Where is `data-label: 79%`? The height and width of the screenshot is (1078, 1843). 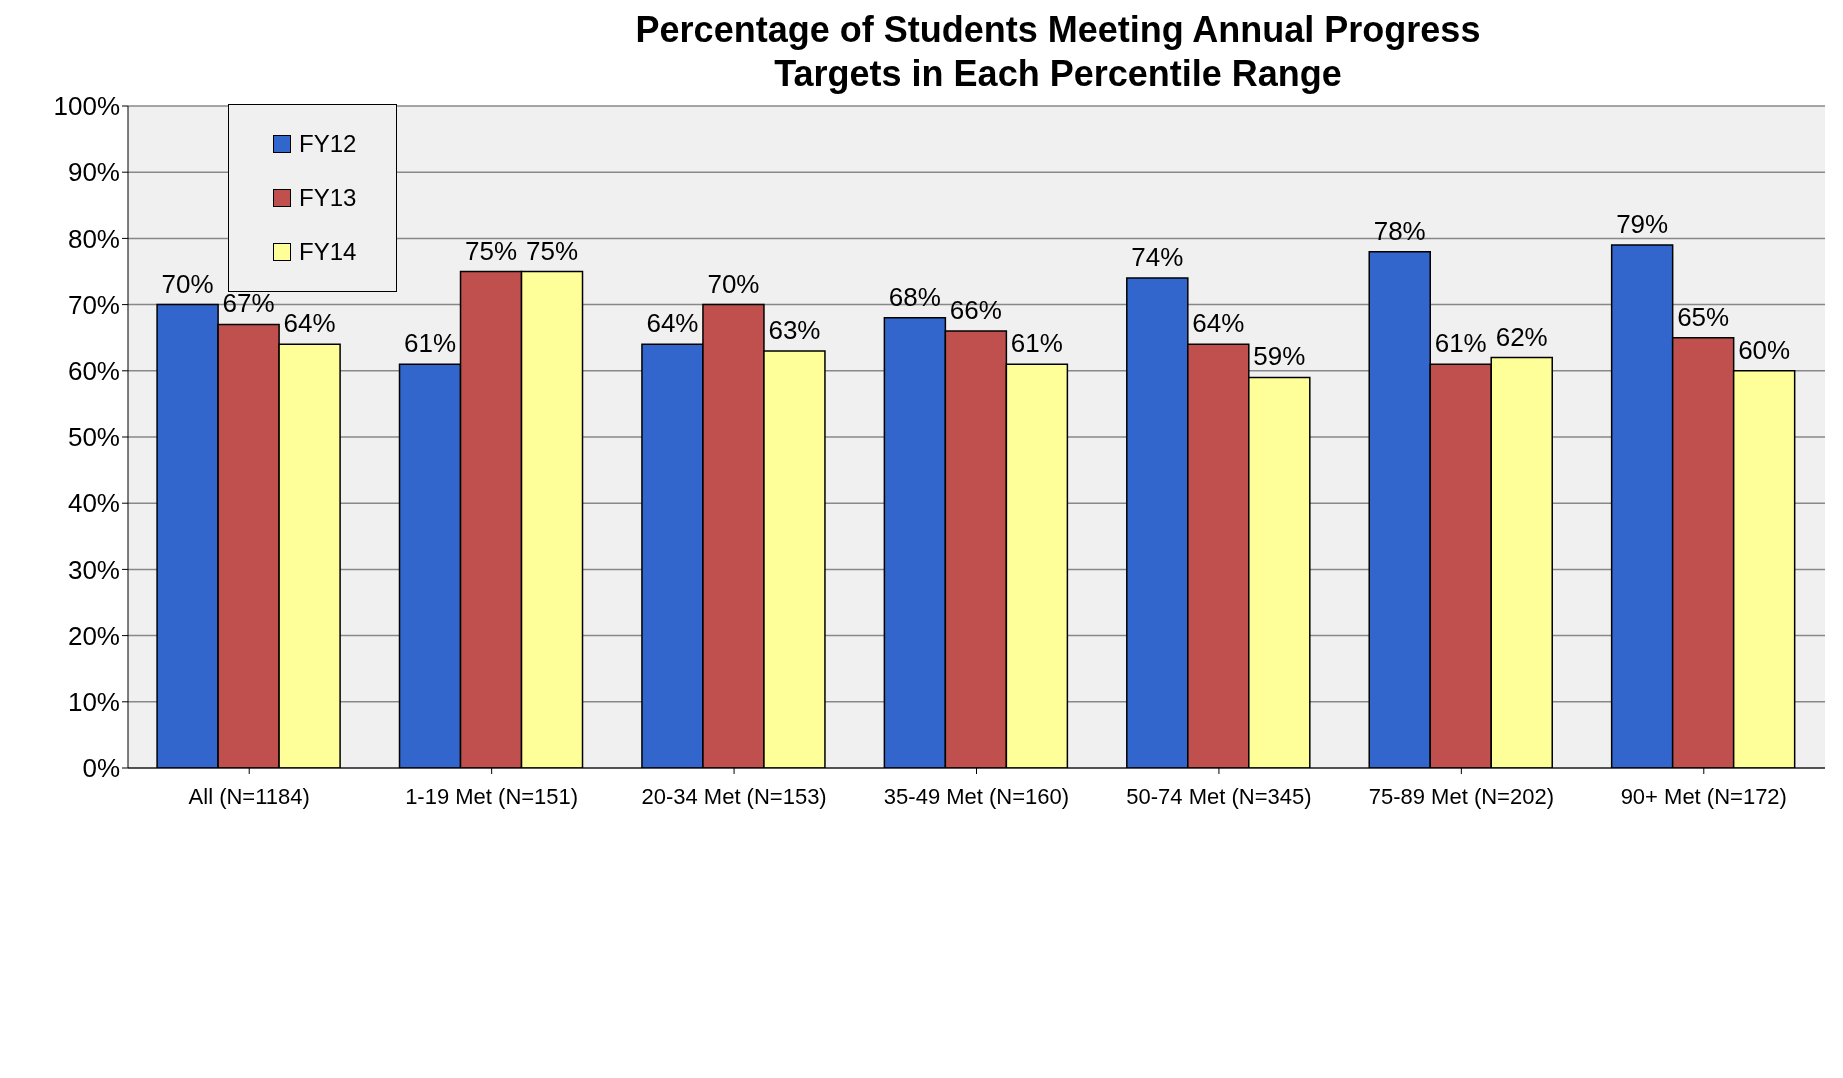 data-label: 79% is located at coordinates (1642, 224).